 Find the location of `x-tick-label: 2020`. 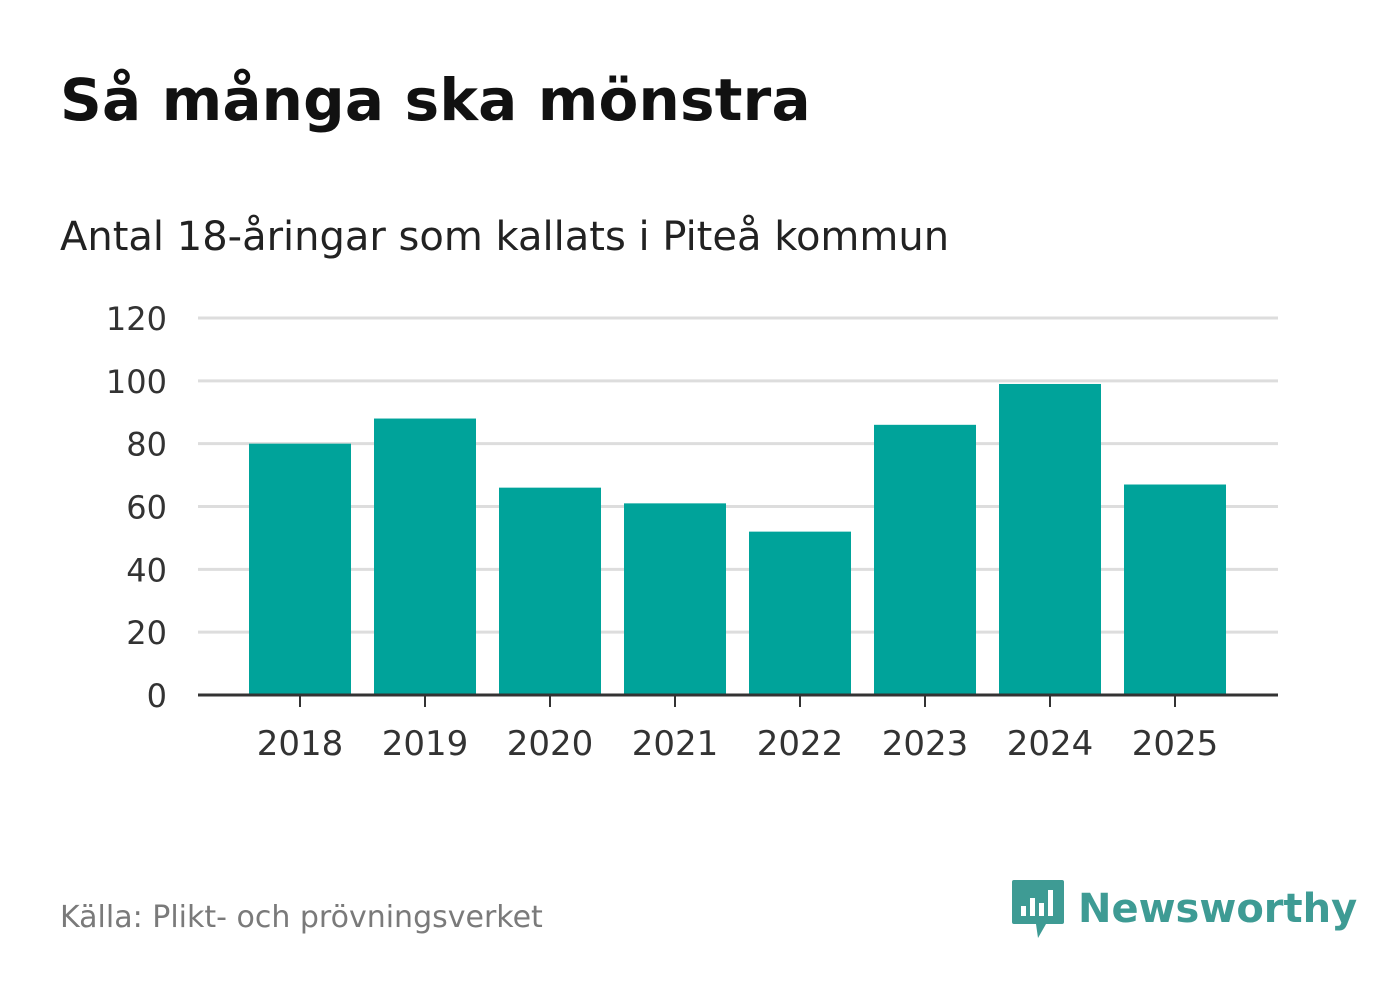

x-tick-label: 2020 is located at coordinates (550, 744).